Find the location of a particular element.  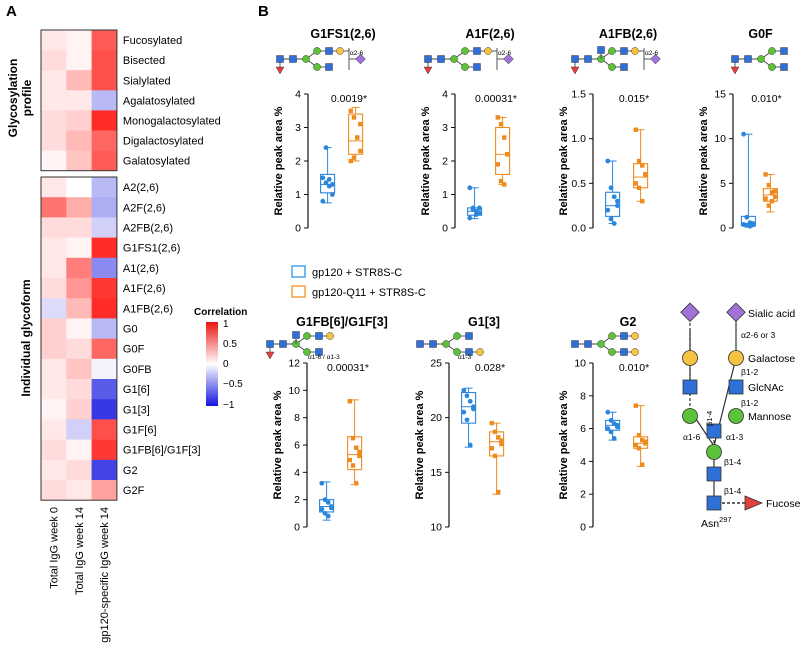

colorbar-tick: −0.5 is located at coordinates (233, 384).